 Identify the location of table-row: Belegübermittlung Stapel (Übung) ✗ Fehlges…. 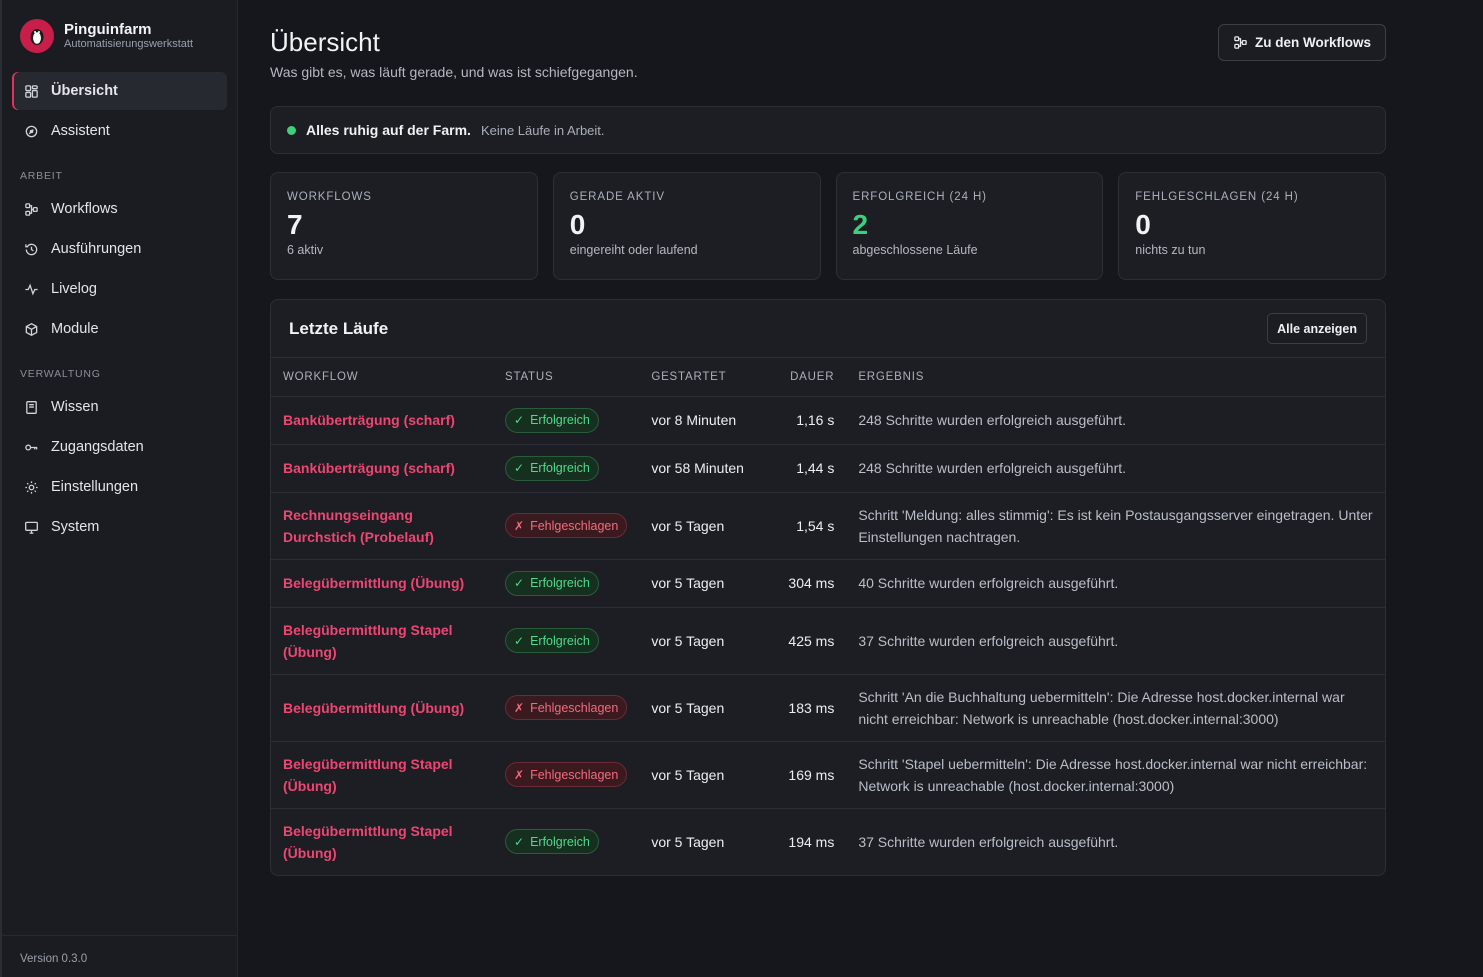
(828, 775).